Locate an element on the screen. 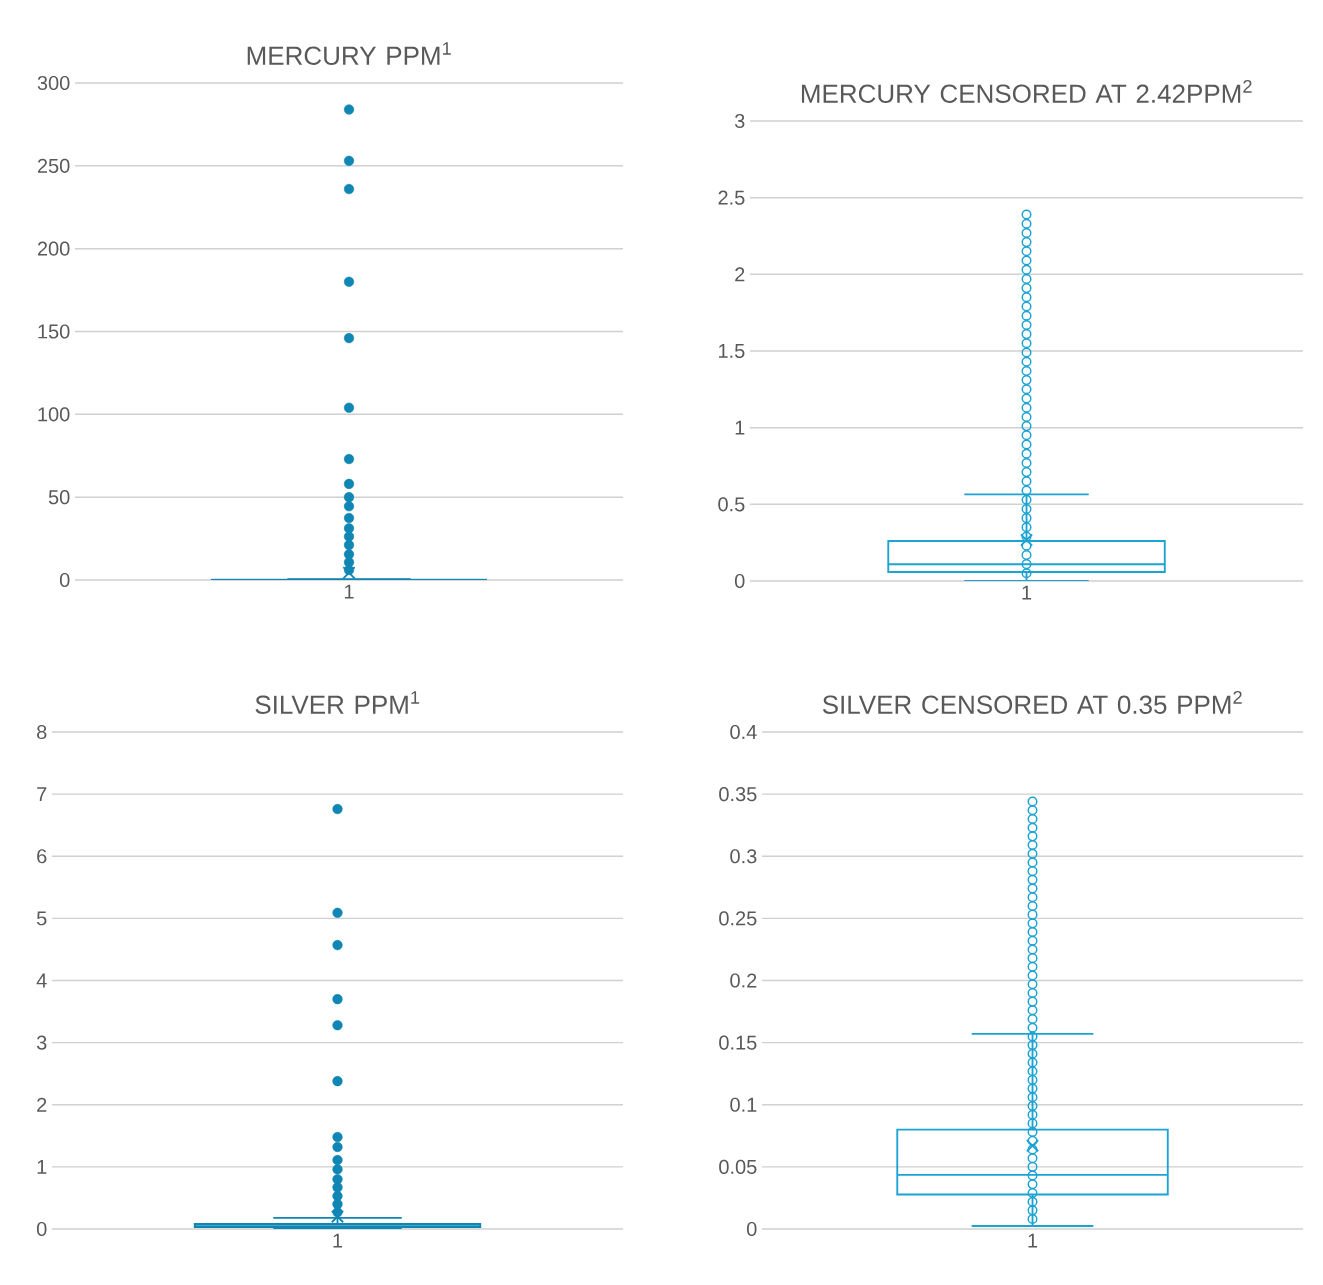 This screenshot has height=1285, width=1323. chart-title: SILVER PPM$^{1}$ is located at coordinates (337, 702).